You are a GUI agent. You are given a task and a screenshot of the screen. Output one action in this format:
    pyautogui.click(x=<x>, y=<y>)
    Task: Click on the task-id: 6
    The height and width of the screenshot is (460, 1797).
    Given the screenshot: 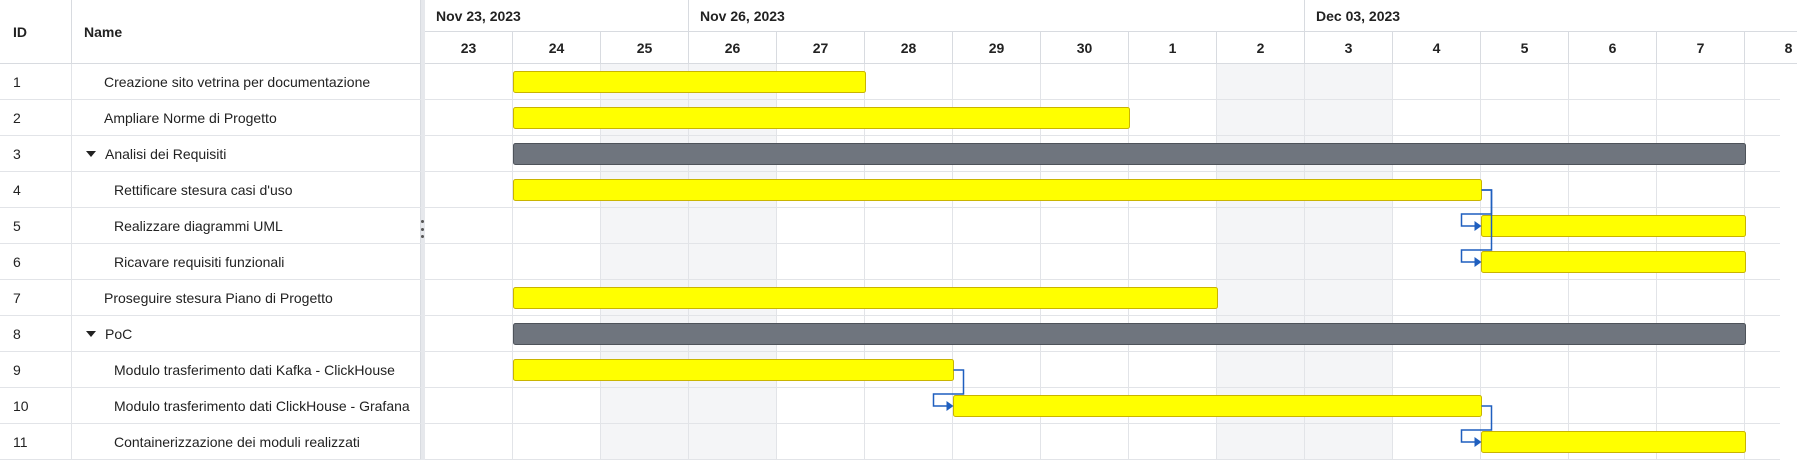 What is the action you would take?
    pyautogui.click(x=36, y=261)
    